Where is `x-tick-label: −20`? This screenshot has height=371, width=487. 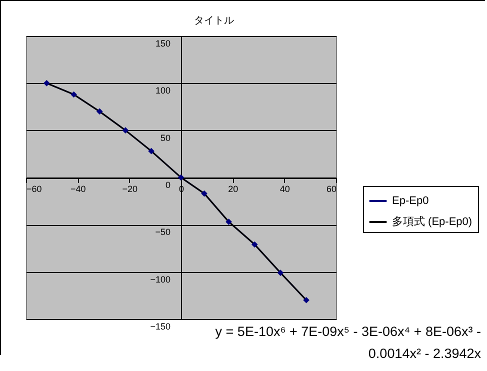 x-tick-label: −20 is located at coordinates (130, 189).